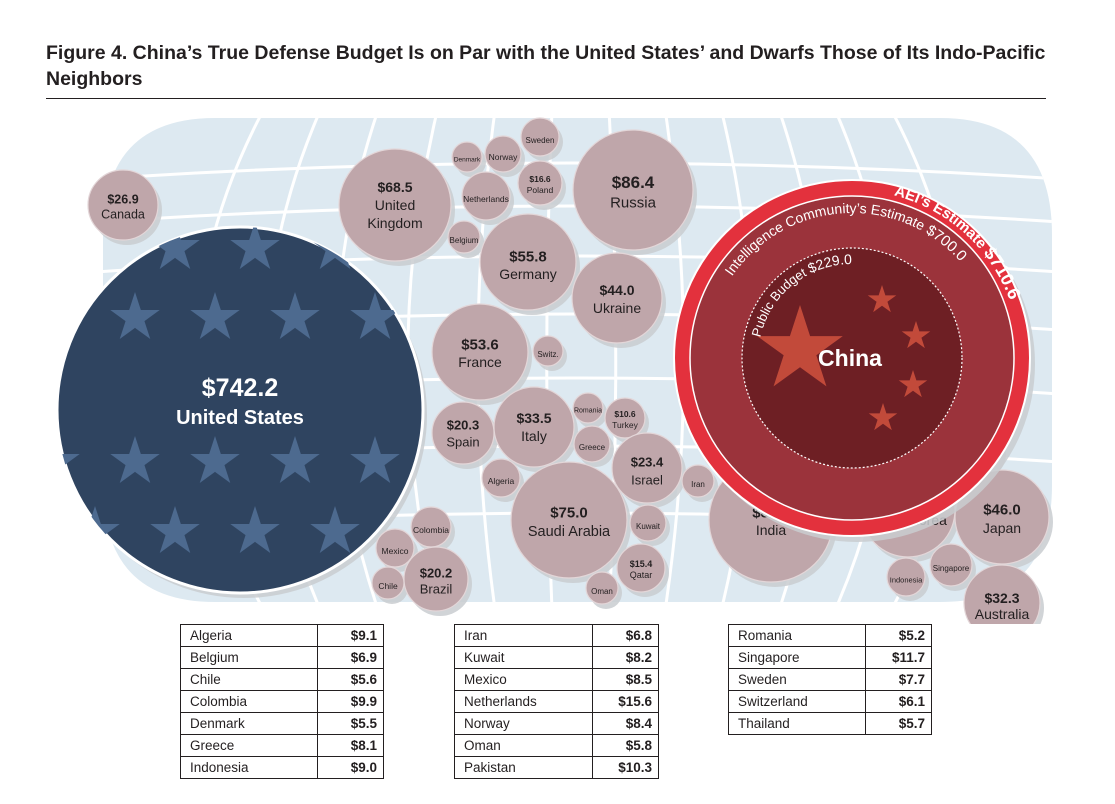 This screenshot has height=804, width=1115. I want to click on israel-value-label: $23.4, so click(647, 462).